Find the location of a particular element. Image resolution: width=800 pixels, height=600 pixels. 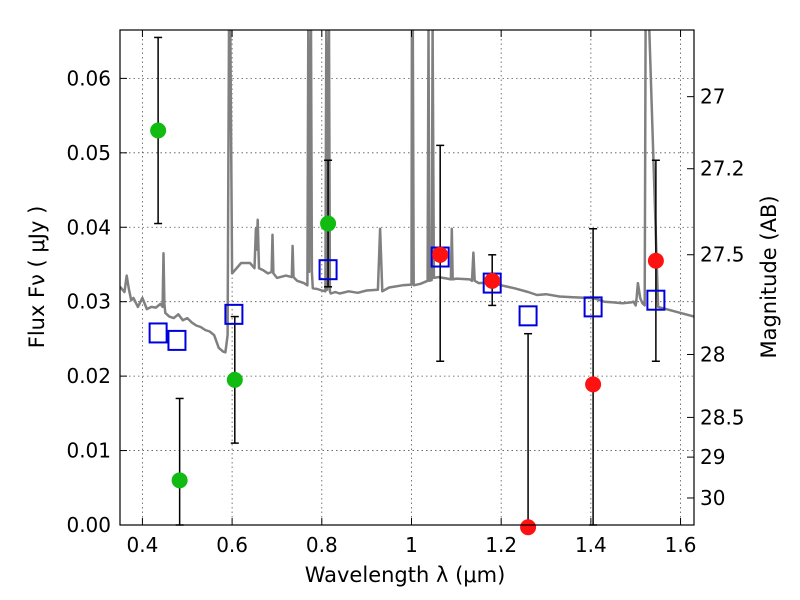

y-right-tick-label: 28.5 is located at coordinates (722, 417).